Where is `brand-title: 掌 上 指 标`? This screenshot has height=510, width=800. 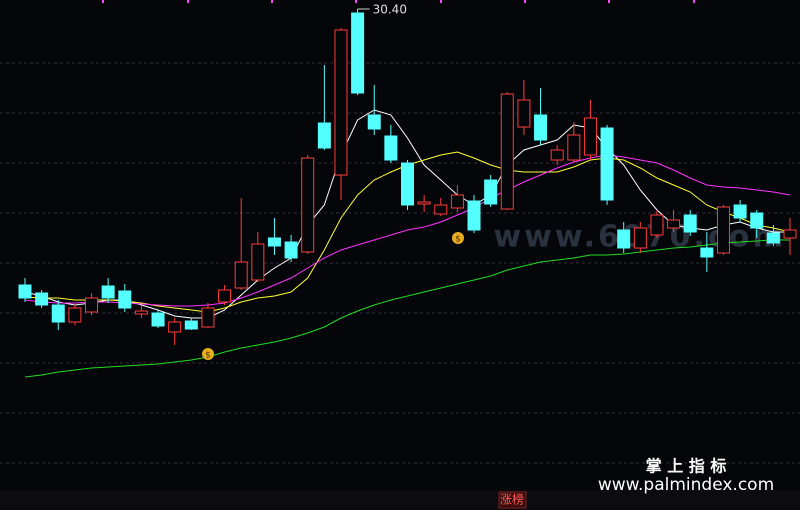
brand-title: 掌 上 指 标 is located at coordinates (686, 466).